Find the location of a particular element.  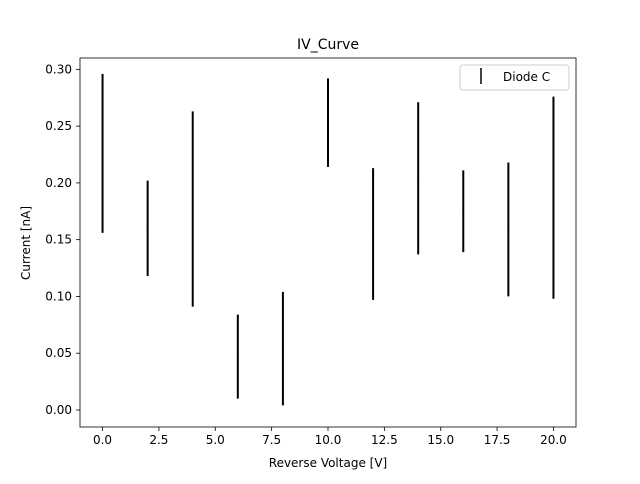

y-tick-label: 0.25 is located at coordinates (58, 126).